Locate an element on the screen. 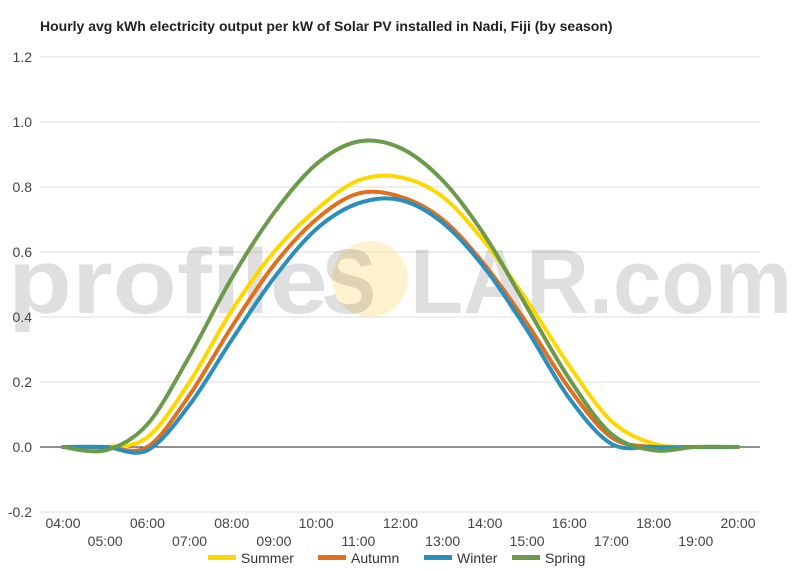 Image resolution: width=800 pixels, height=570 pixels. legend-label-winter: Winter is located at coordinates (477, 558).